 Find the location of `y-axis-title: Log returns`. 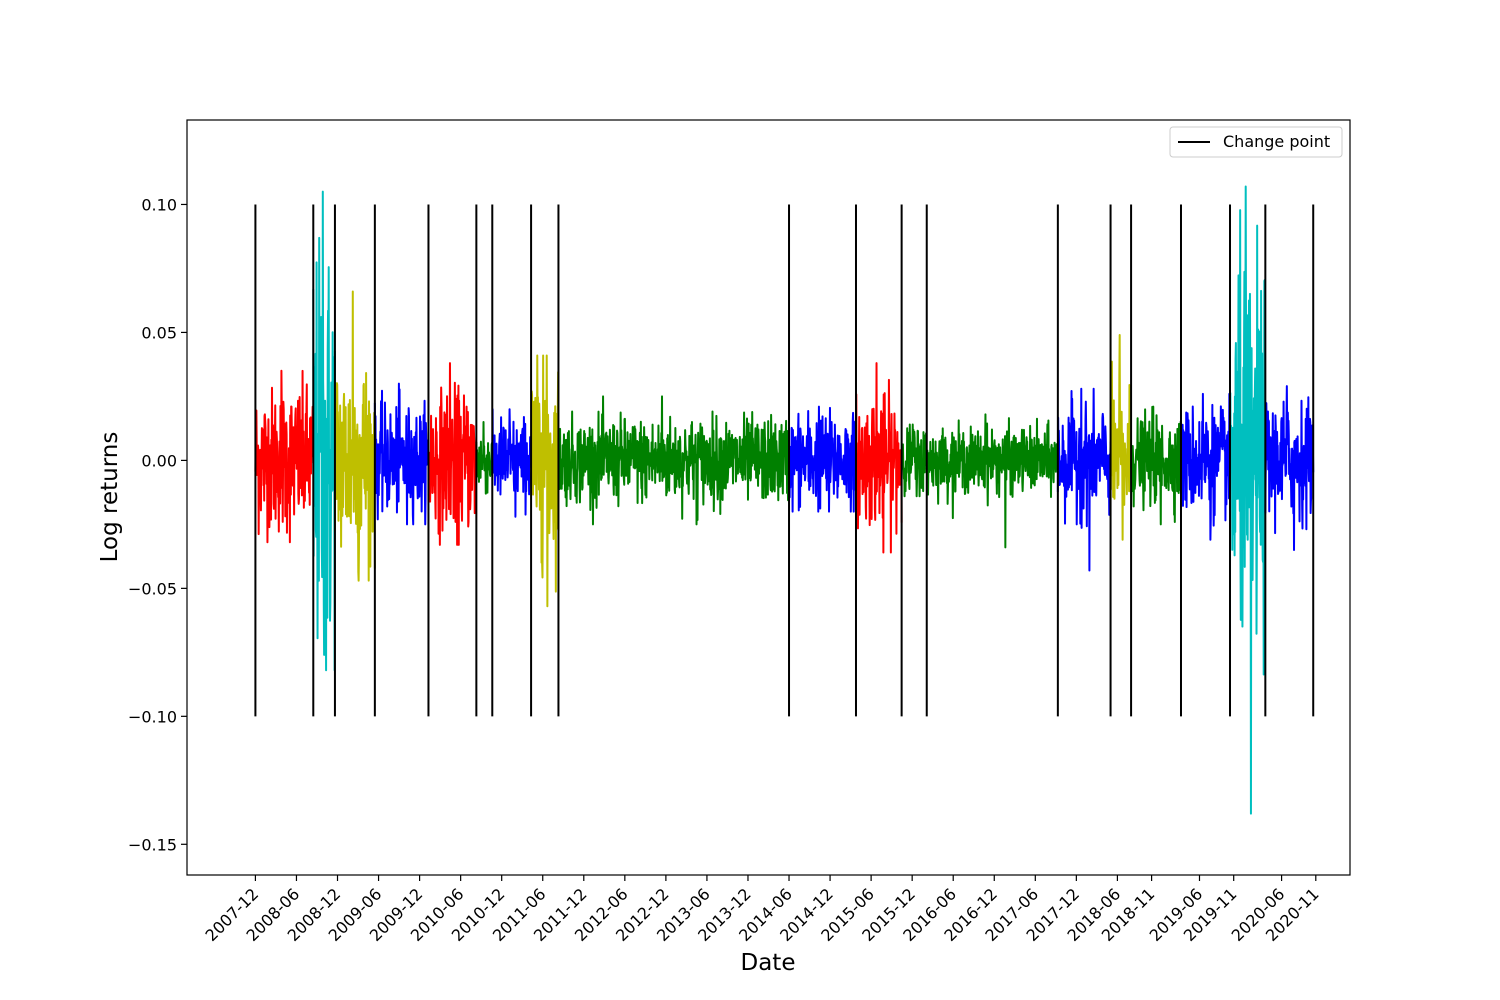

y-axis-title: Log returns is located at coordinates (110, 497).